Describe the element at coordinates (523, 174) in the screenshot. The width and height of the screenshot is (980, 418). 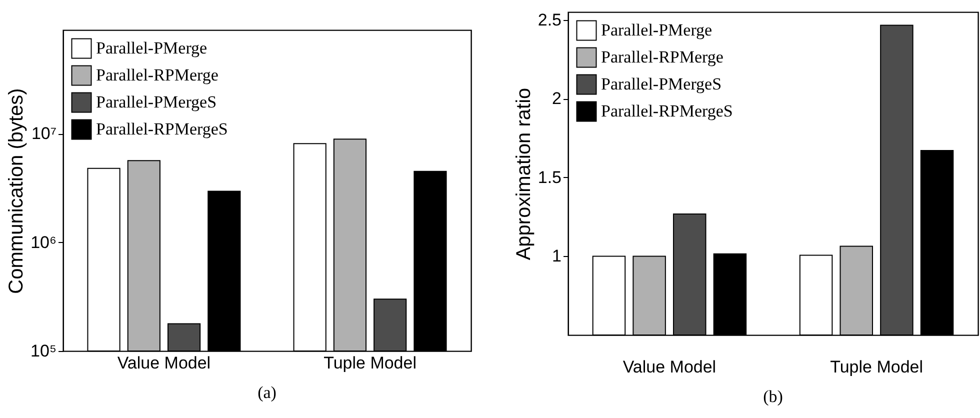
I see `y-axis-title: Approximation ratio` at that location.